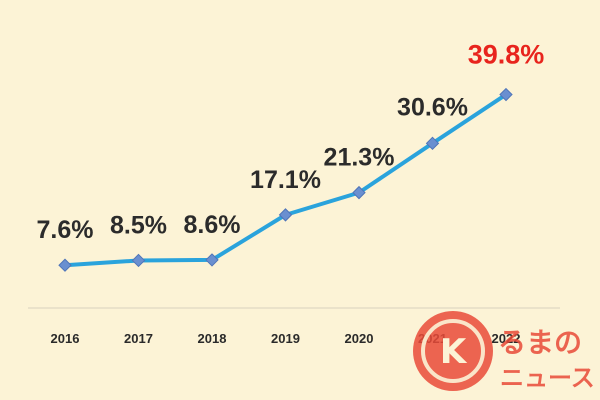  I want to click on x-tick-label: 2018, so click(212, 338).